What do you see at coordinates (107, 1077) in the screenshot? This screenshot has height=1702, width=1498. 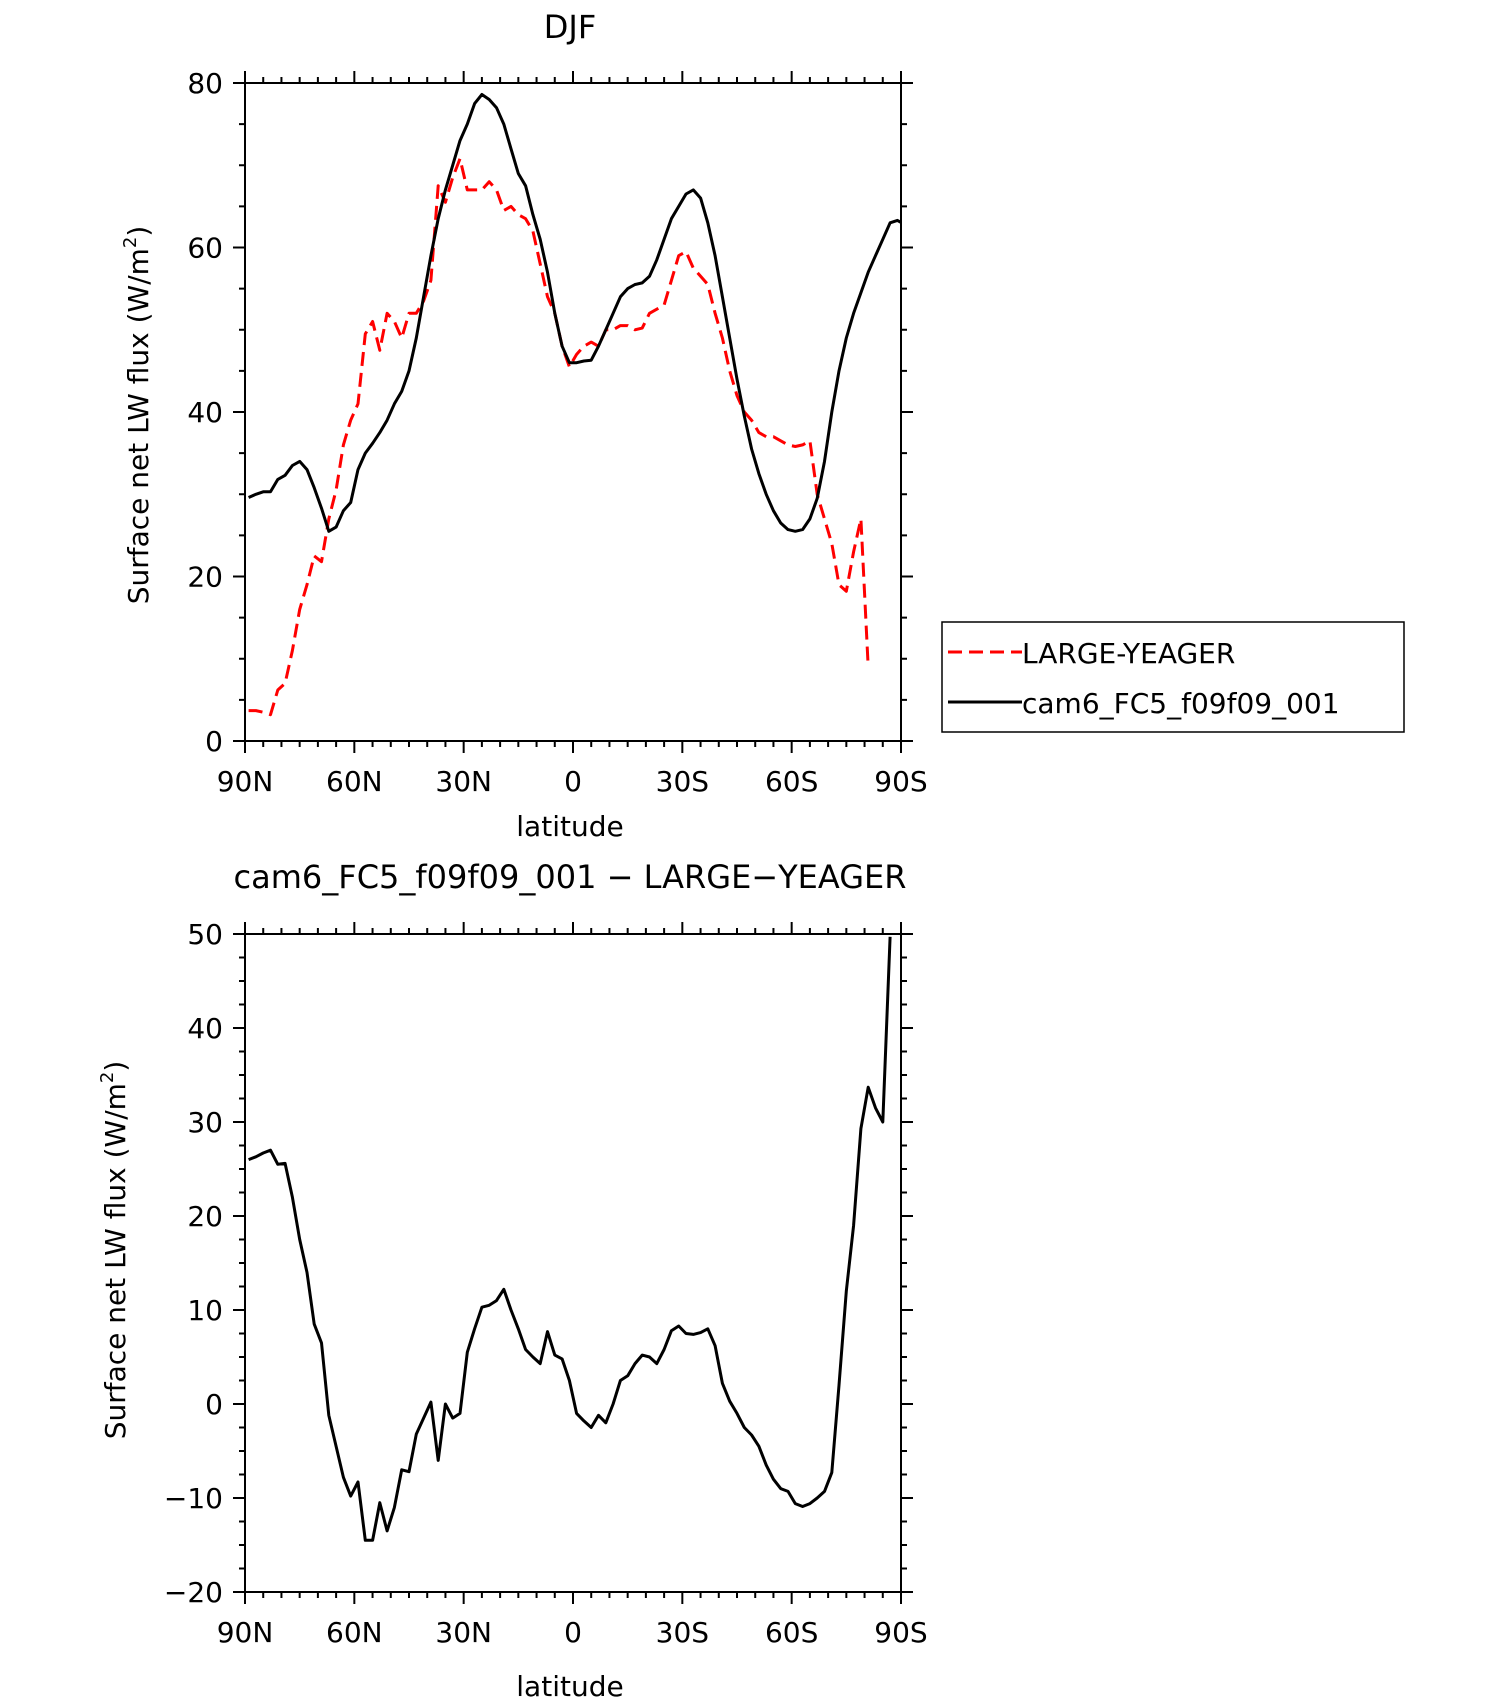 I see `bottom-y-axis-label-sup: 2` at bounding box center [107, 1077].